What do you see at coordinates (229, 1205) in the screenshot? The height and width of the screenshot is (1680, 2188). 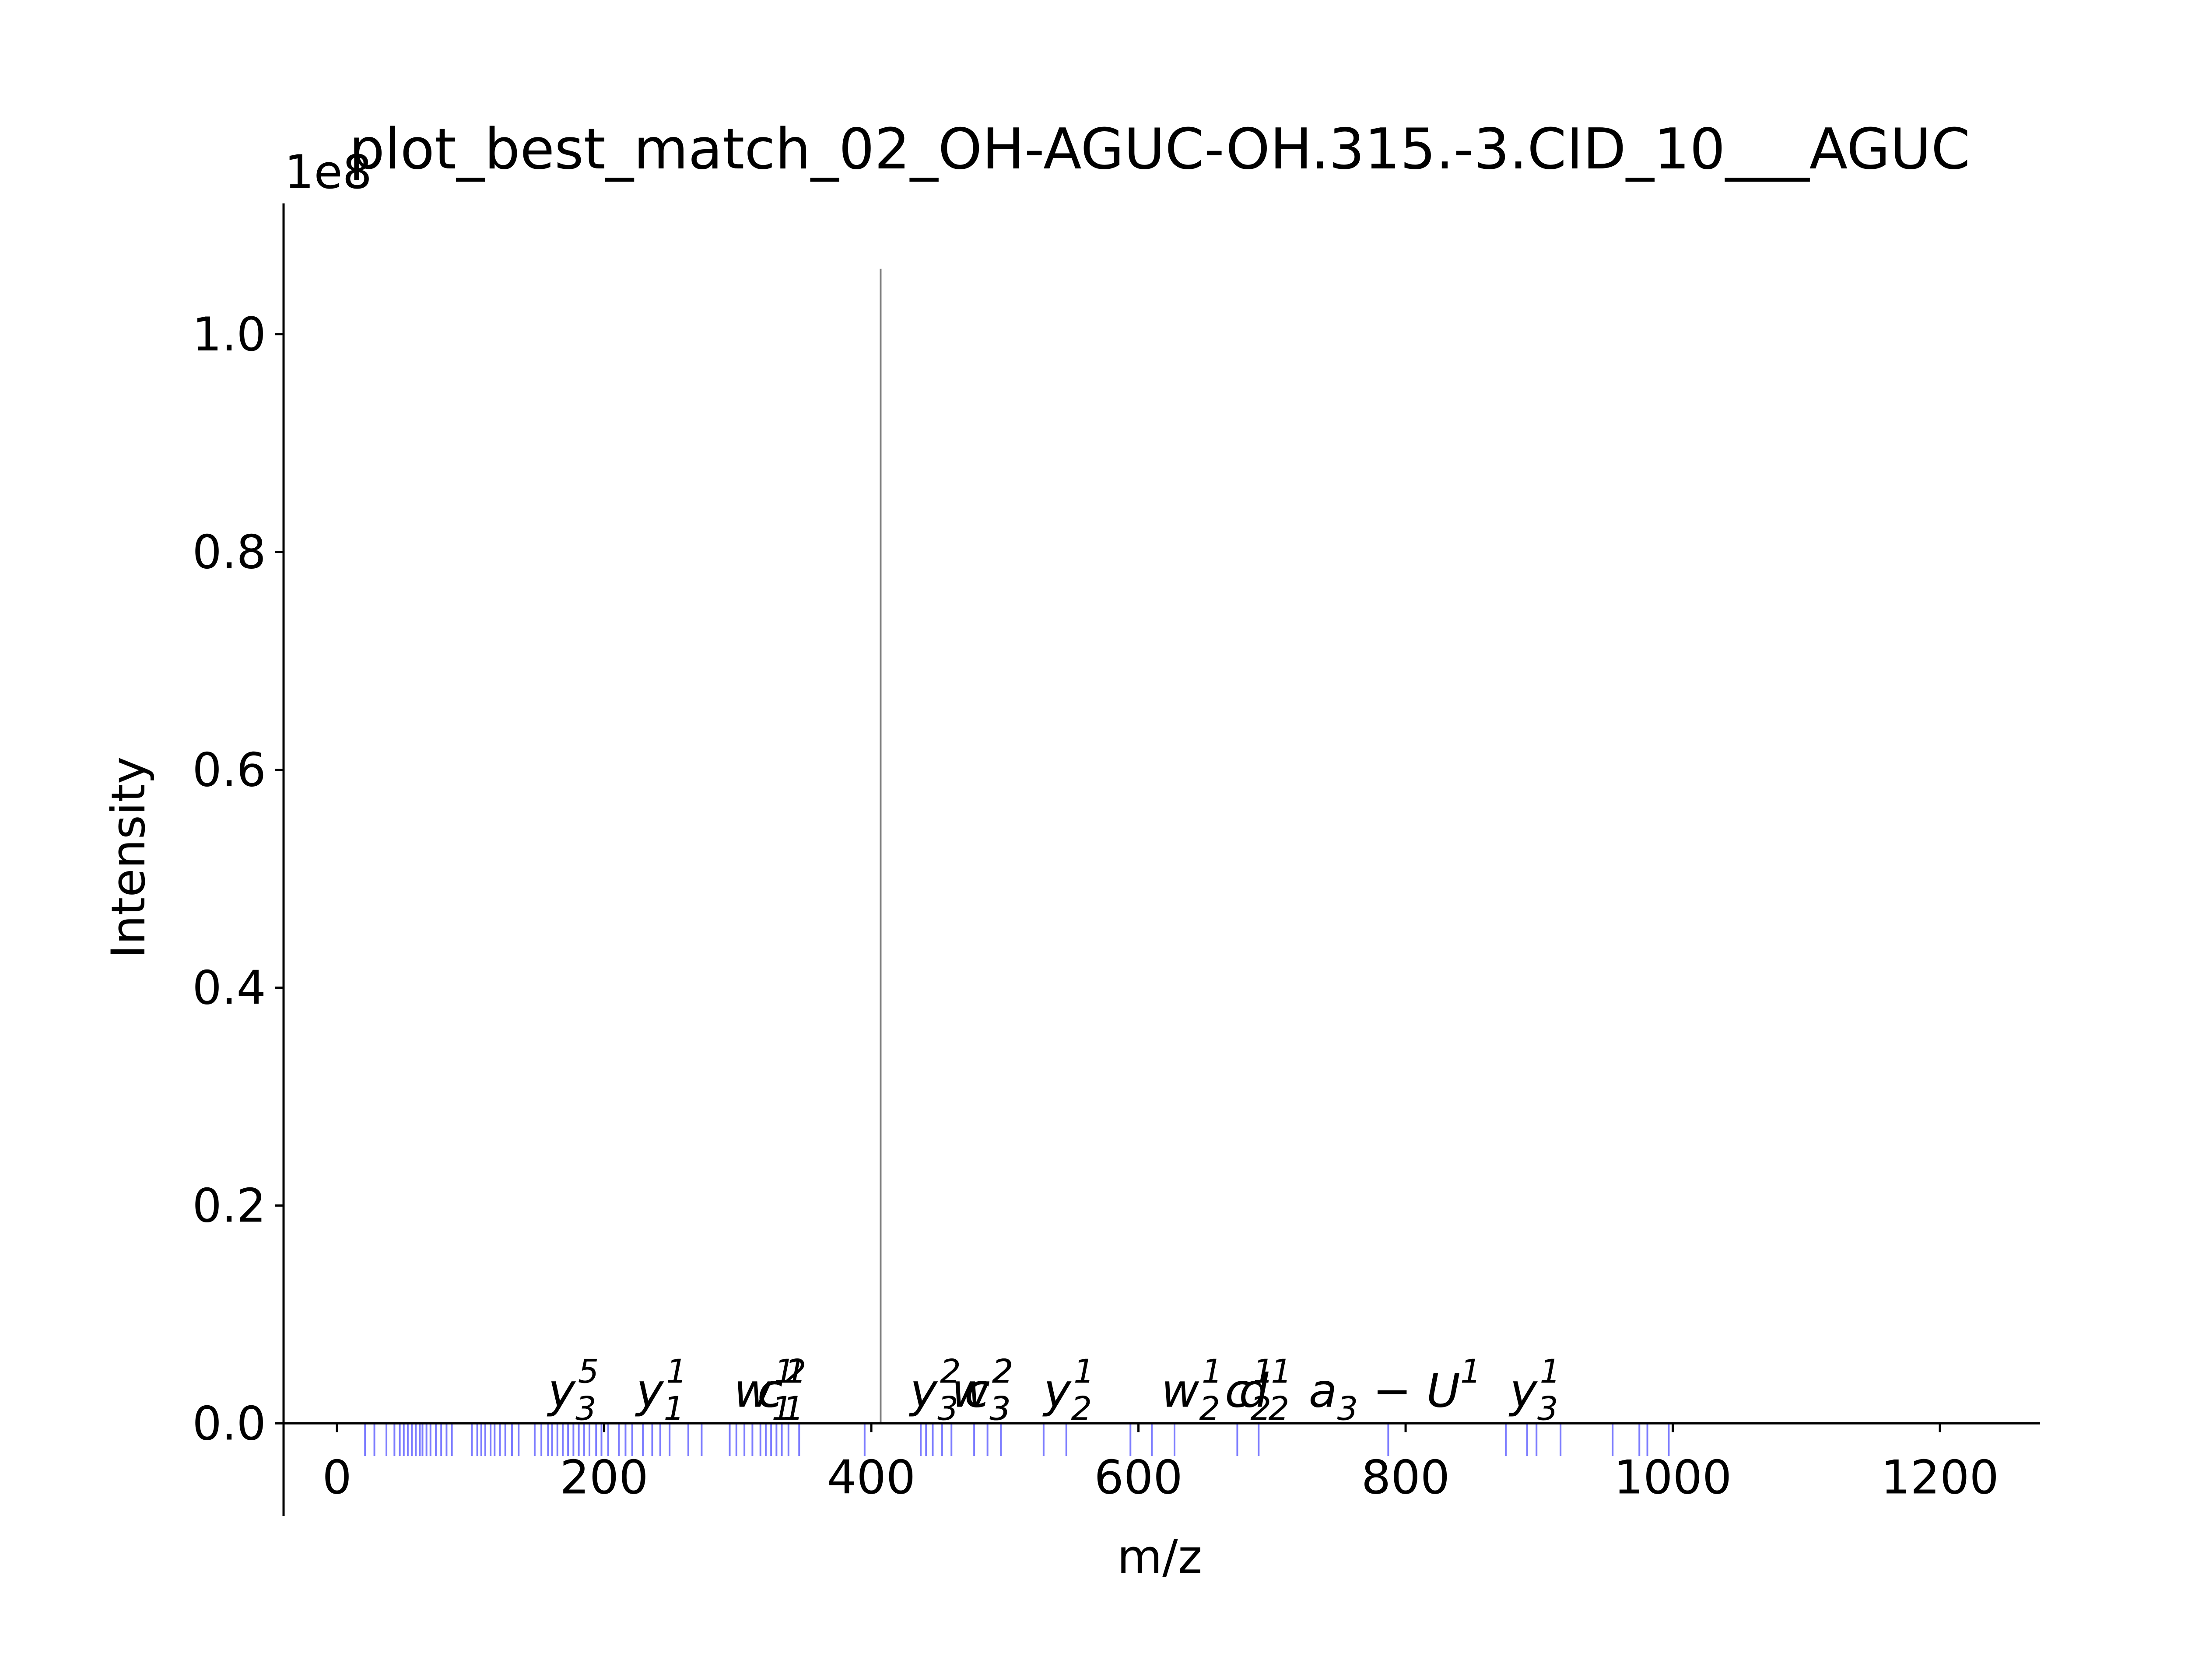 I see `y-tick-label: 0.2` at bounding box center [229, 1205].